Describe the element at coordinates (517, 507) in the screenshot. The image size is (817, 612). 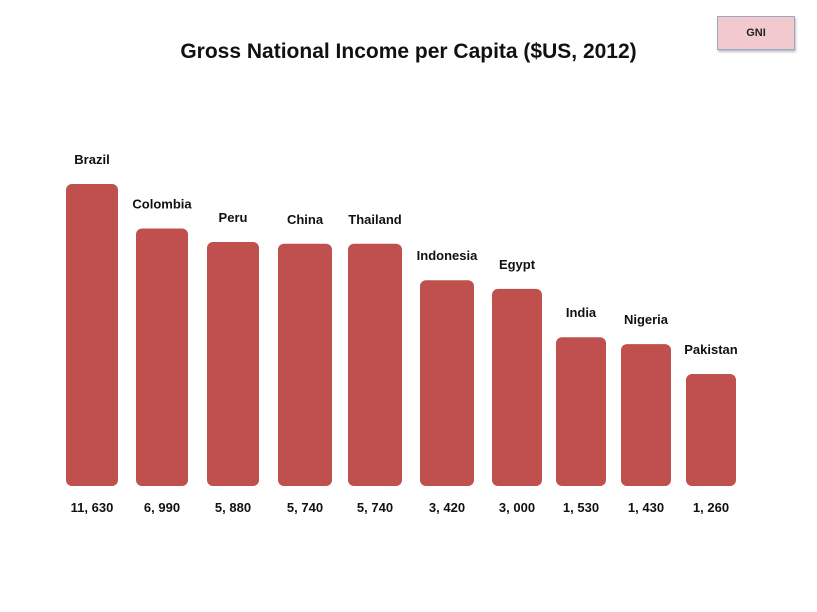
I see `value-label-egypt: 3, 000` at that location.